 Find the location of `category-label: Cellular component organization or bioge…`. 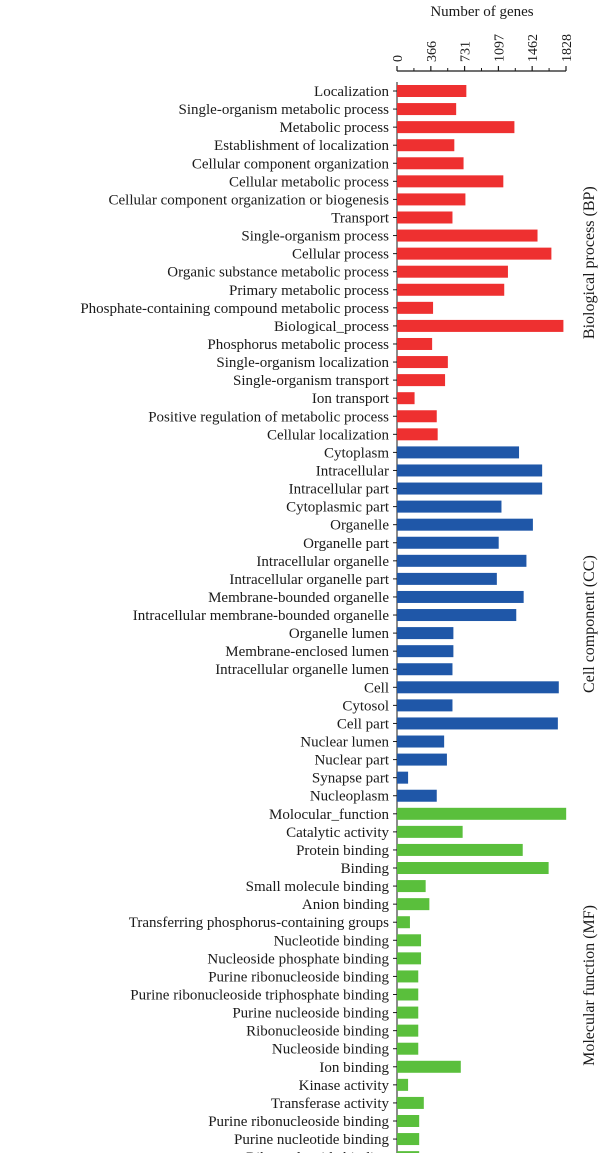

category-label: Cellular component organization or bioge… is located at coordinates (249, 200).